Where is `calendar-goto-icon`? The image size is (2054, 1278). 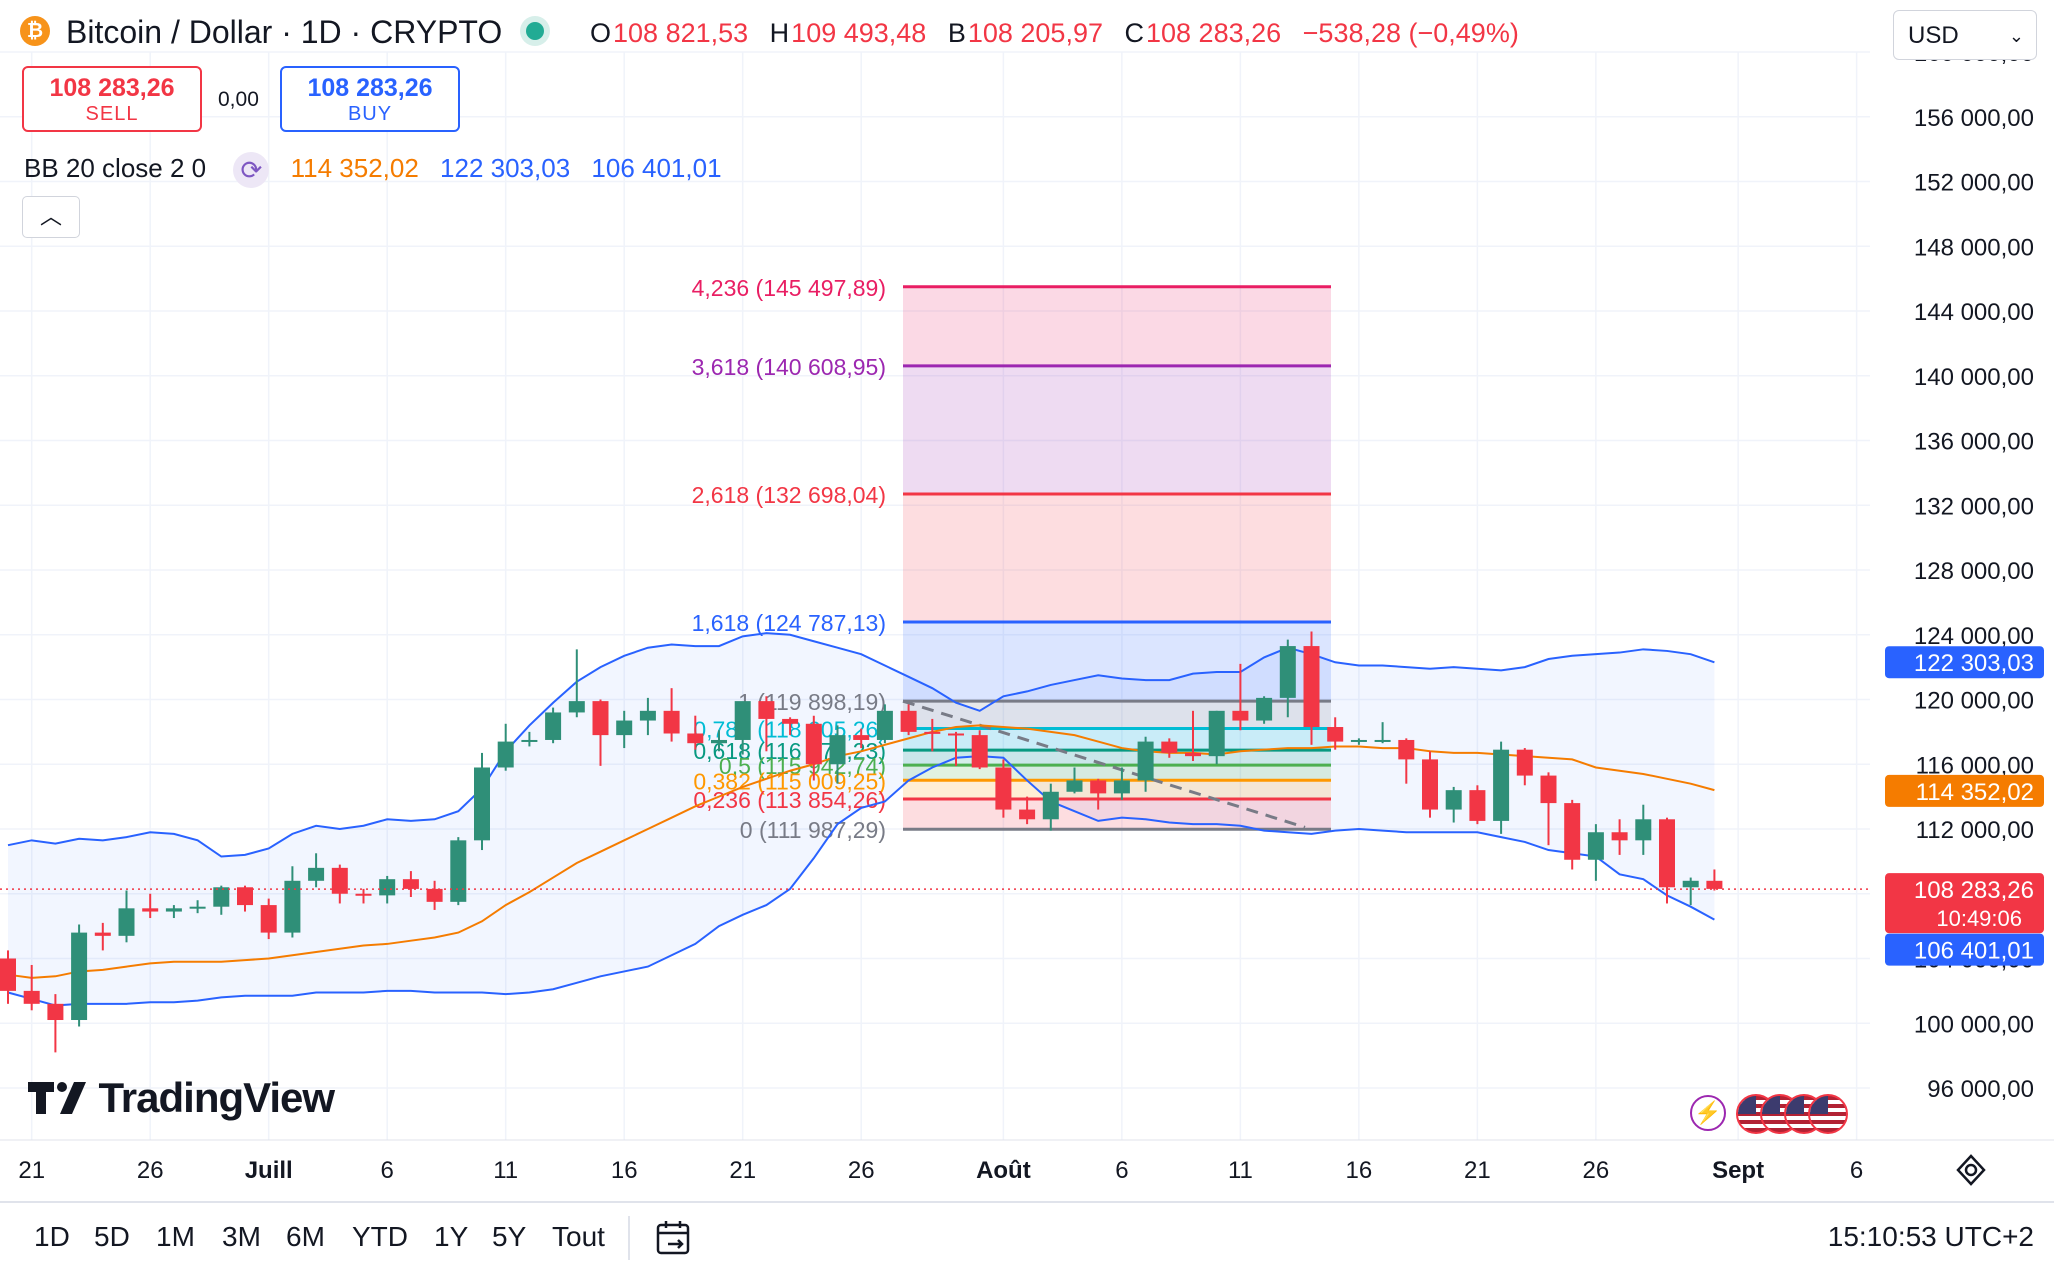
calendar-goto-icon is located at coordinates (674, 1238).